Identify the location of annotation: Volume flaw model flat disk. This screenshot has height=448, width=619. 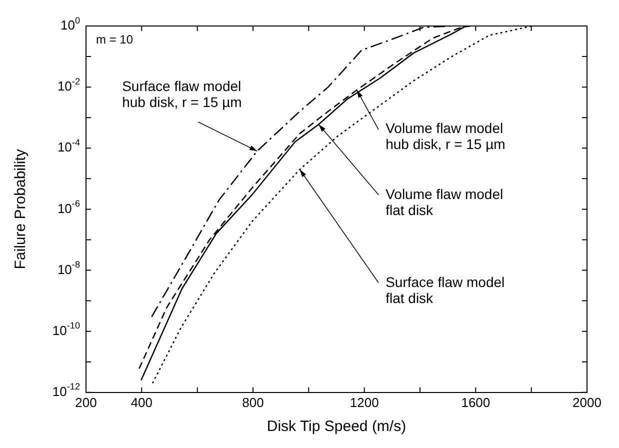
(445, 202).